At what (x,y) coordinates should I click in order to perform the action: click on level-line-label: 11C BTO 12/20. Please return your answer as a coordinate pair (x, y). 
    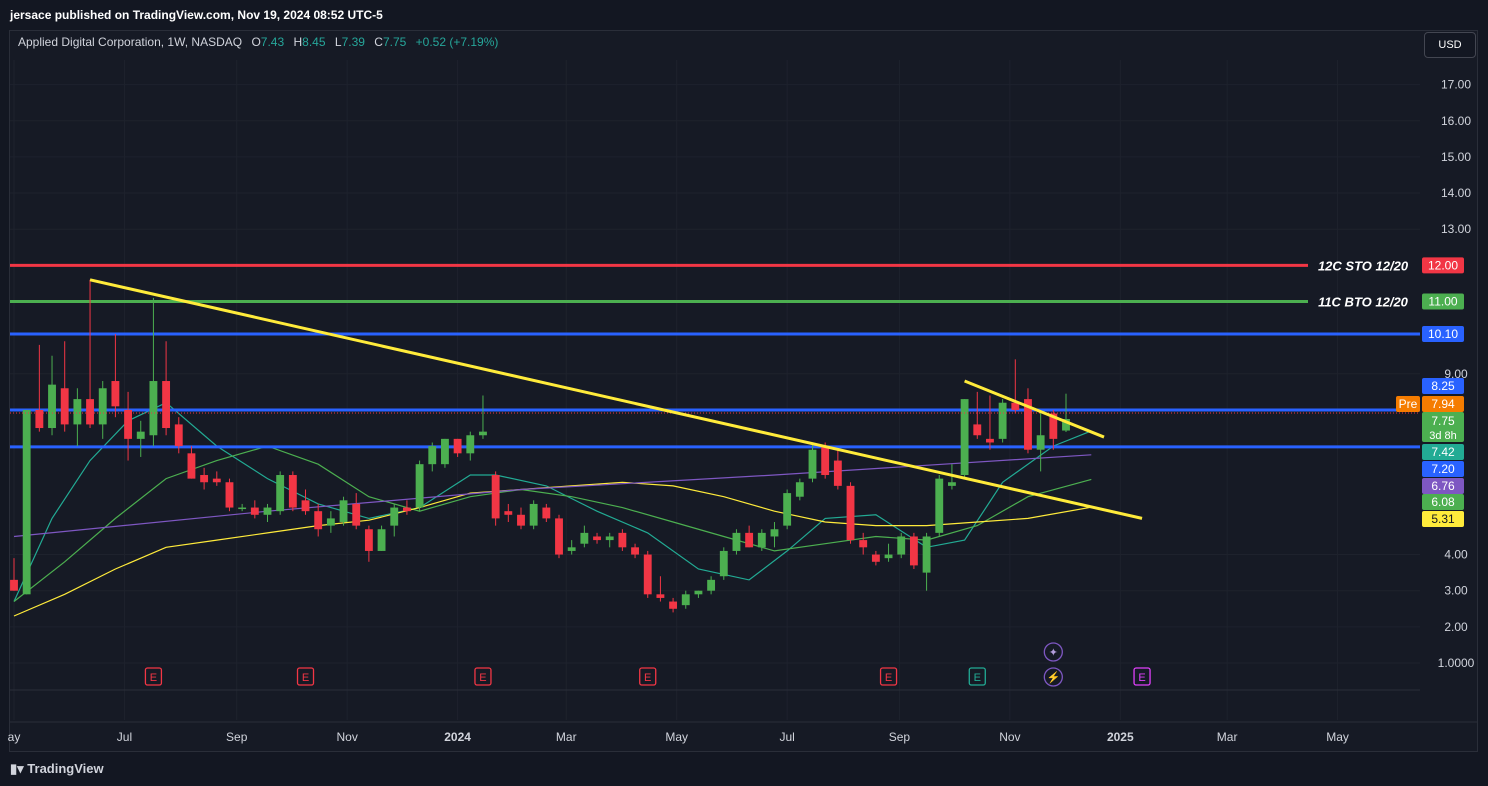
    Looking at the image, I should click on (1363, 302).